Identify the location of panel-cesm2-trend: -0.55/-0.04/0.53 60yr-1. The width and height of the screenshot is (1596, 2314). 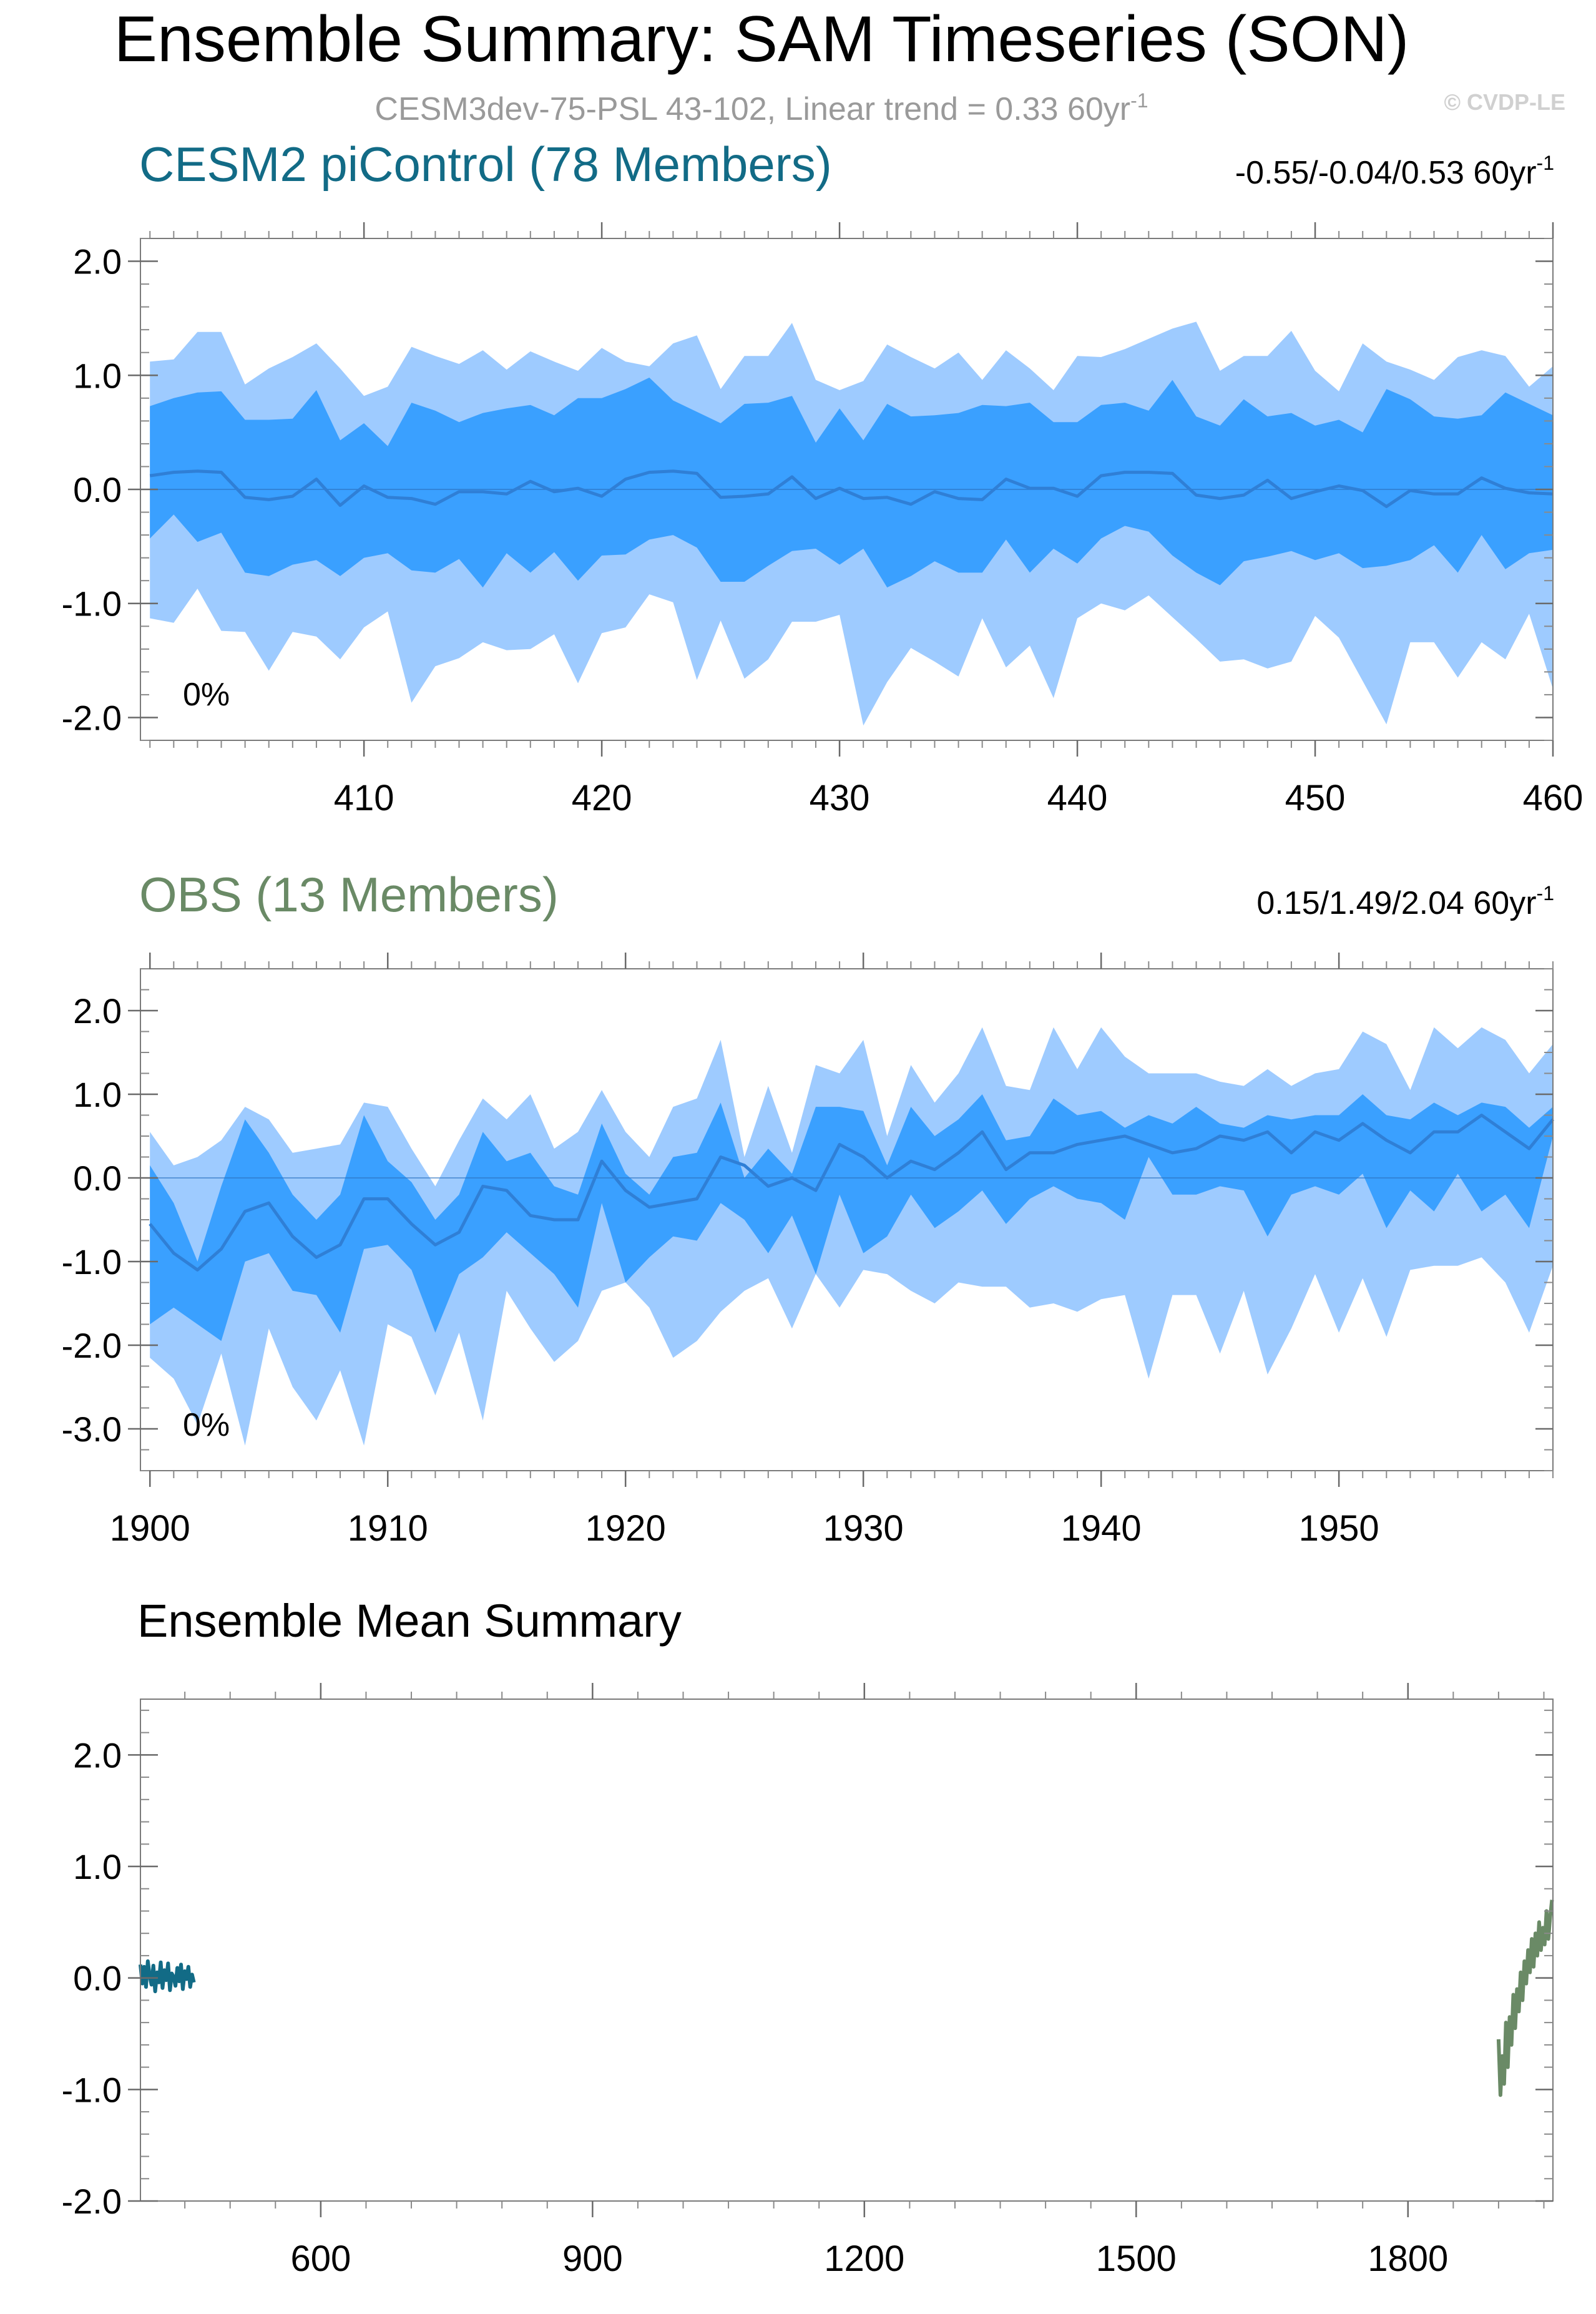
(1394, 171).